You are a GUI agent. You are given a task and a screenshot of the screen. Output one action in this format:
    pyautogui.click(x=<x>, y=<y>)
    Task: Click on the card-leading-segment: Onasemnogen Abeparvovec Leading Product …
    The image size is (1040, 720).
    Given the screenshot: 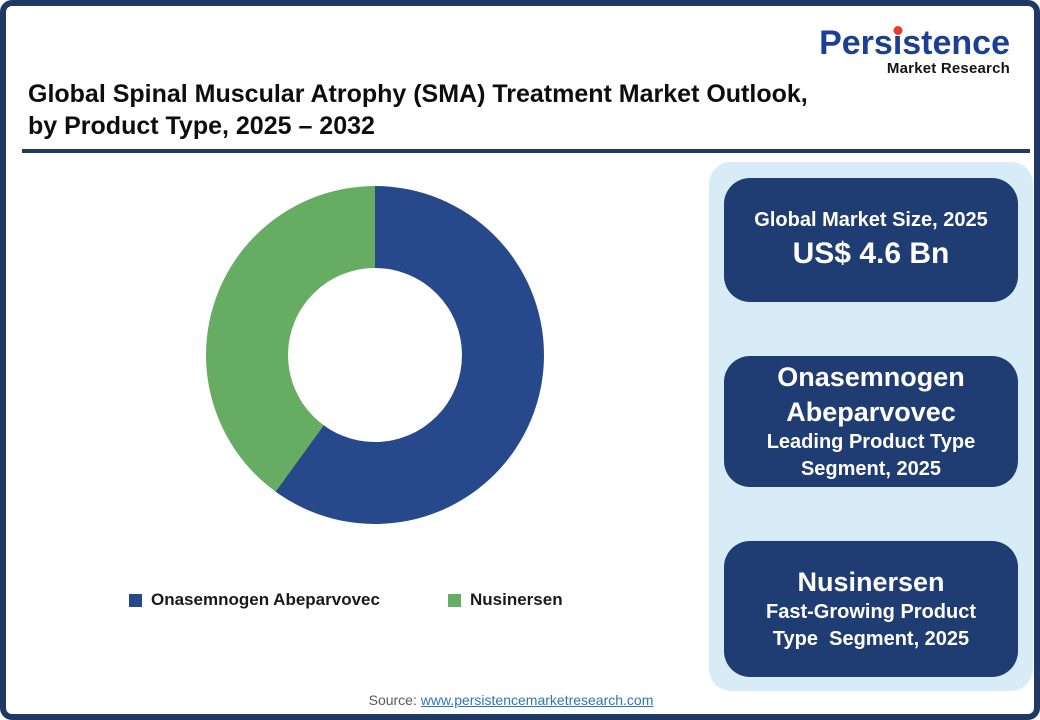 What is the action you would take?
    pyautogui.click(x=871, y=421)
    